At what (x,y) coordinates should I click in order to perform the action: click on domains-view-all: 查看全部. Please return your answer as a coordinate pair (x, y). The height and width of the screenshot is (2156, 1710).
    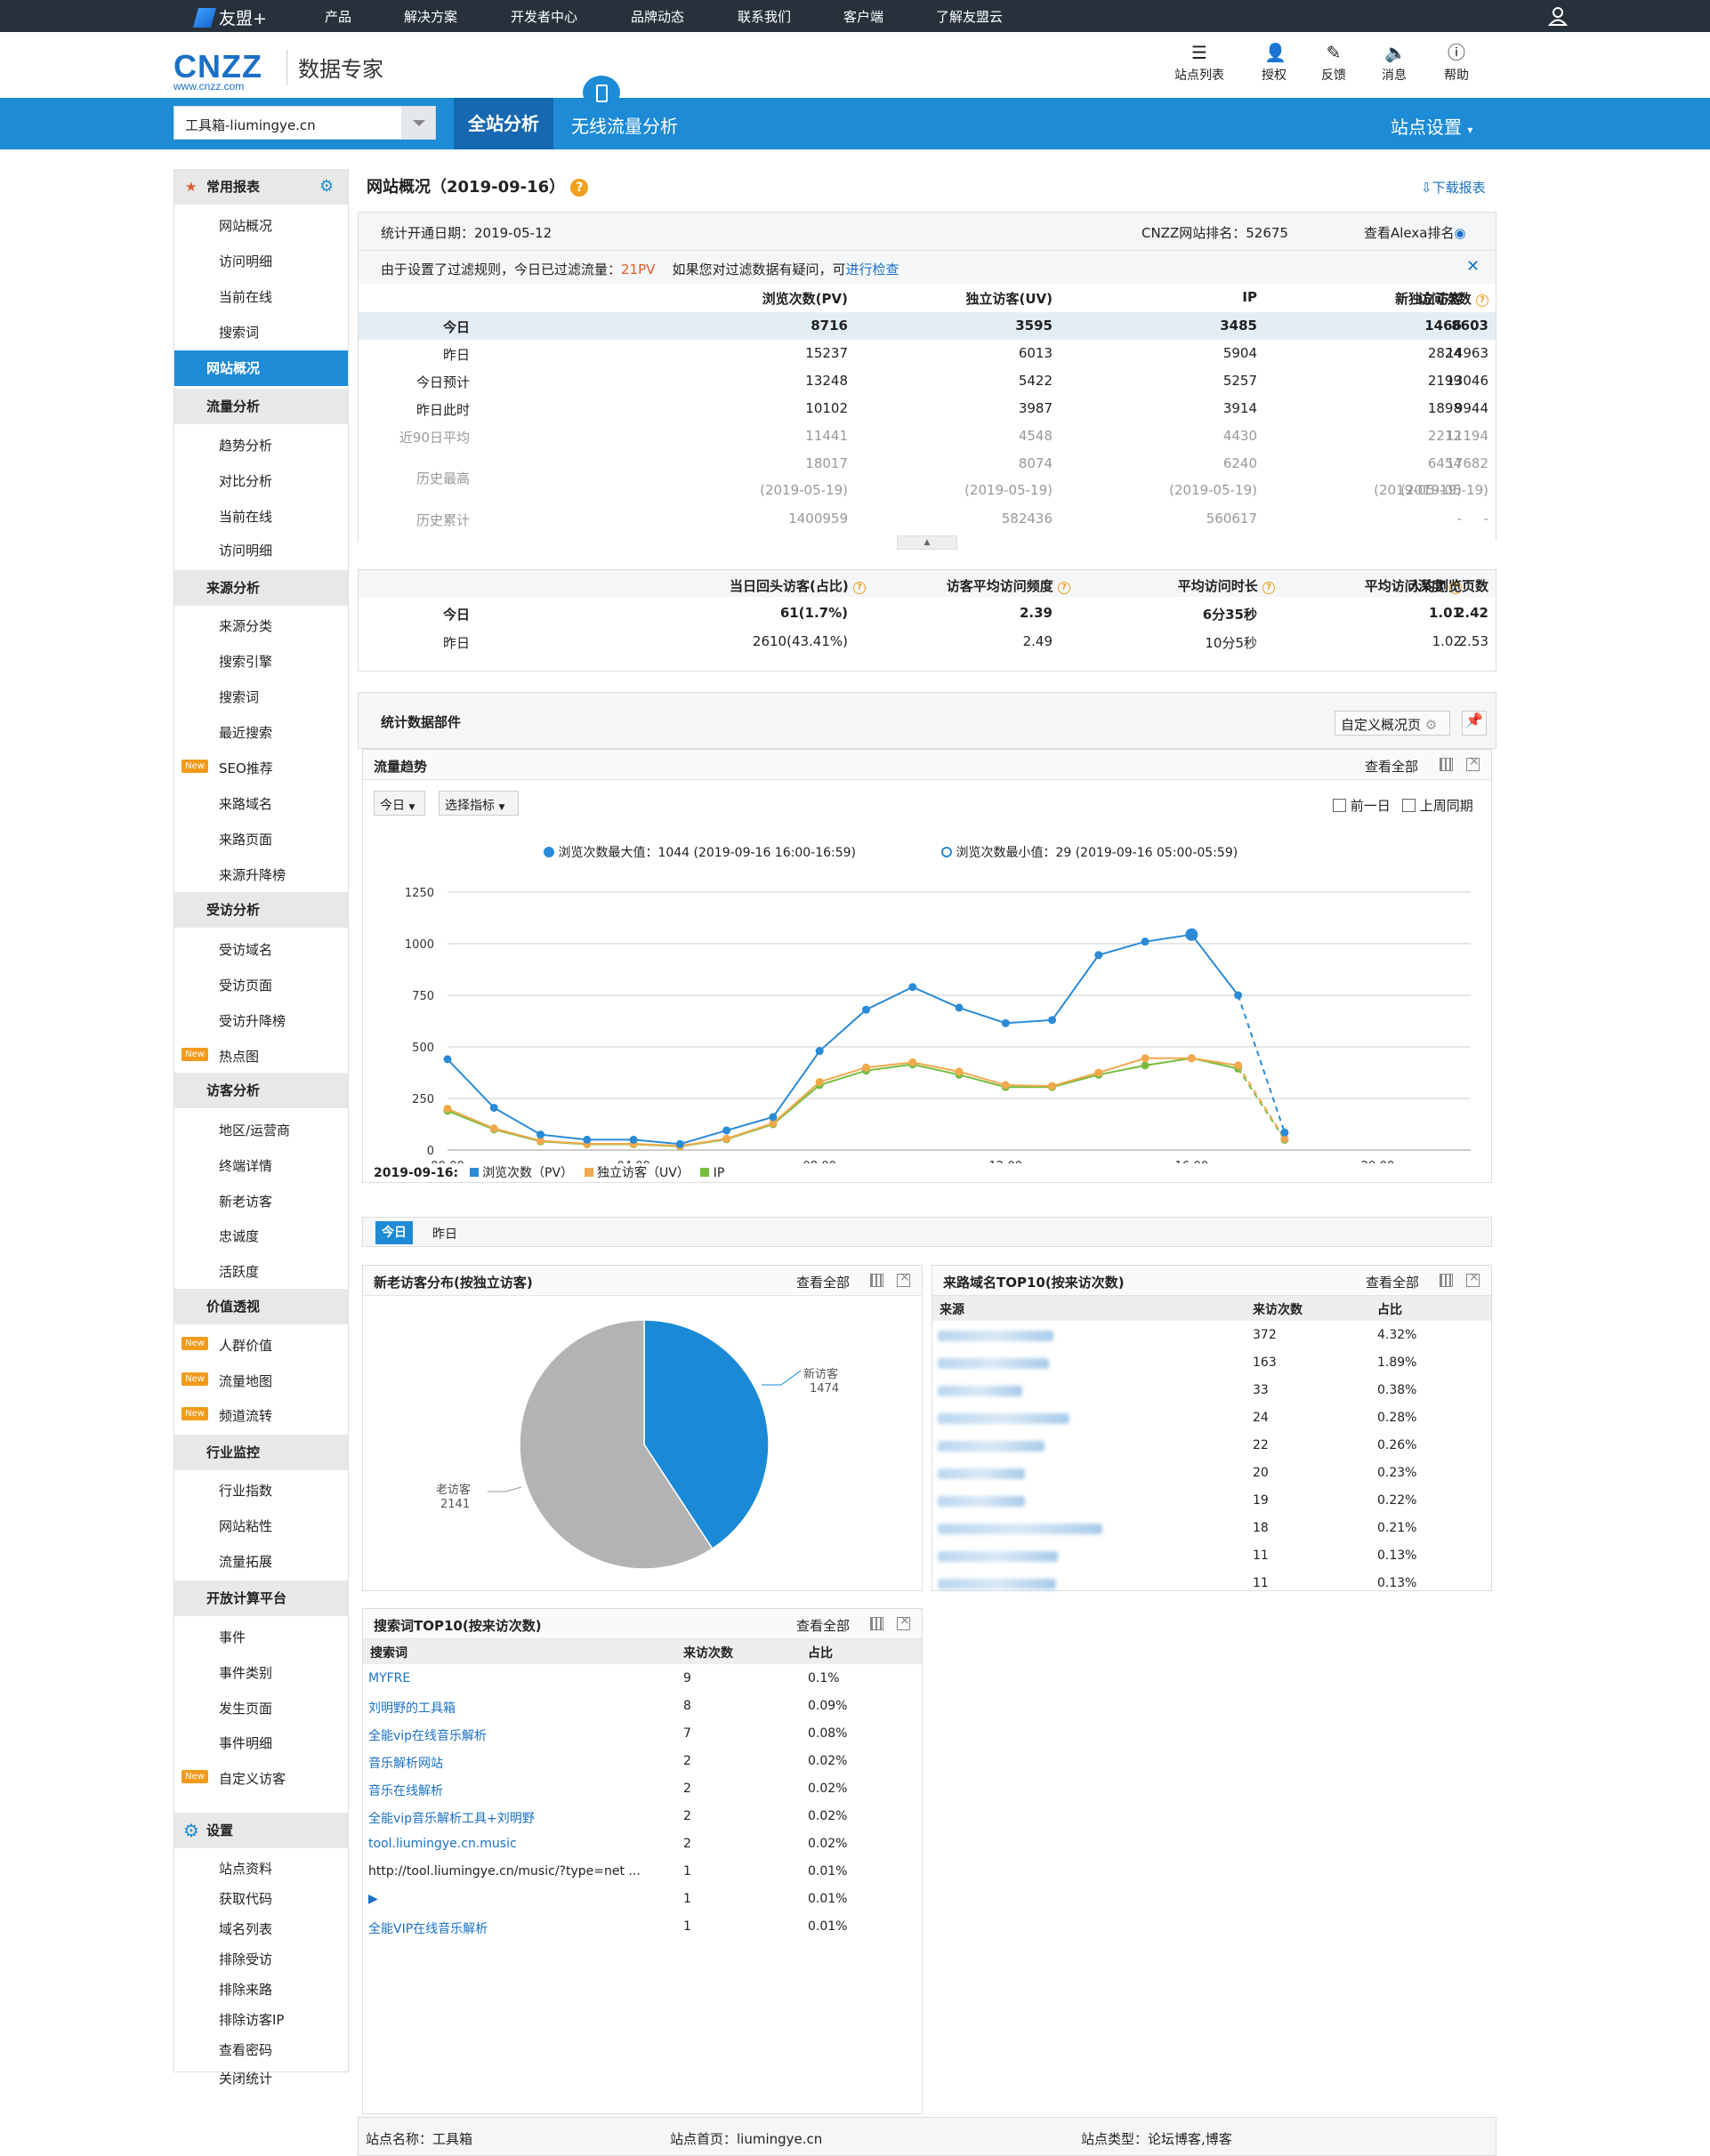
    Looking at the image, I should click on (1393, 1283).